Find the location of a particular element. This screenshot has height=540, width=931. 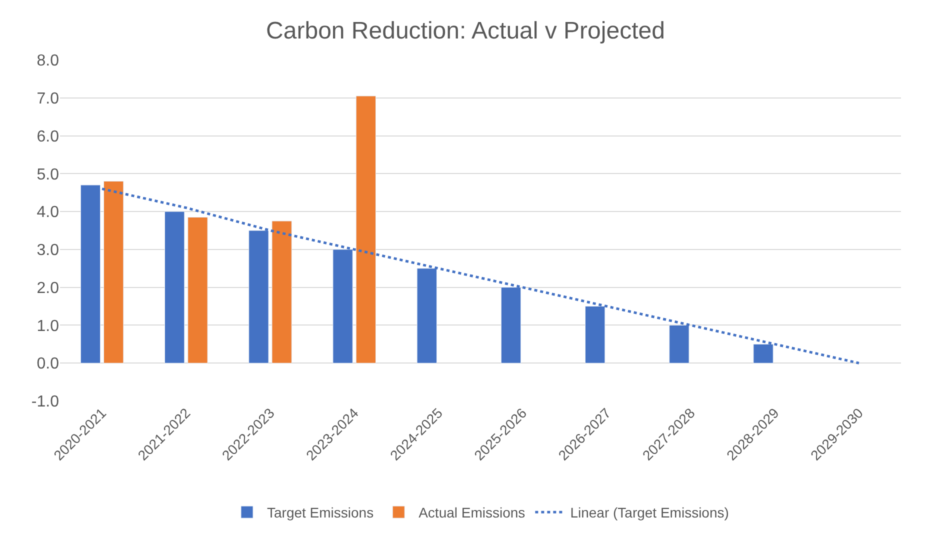

y-tick-label: 7.0 is located at coordinates (48, 99).